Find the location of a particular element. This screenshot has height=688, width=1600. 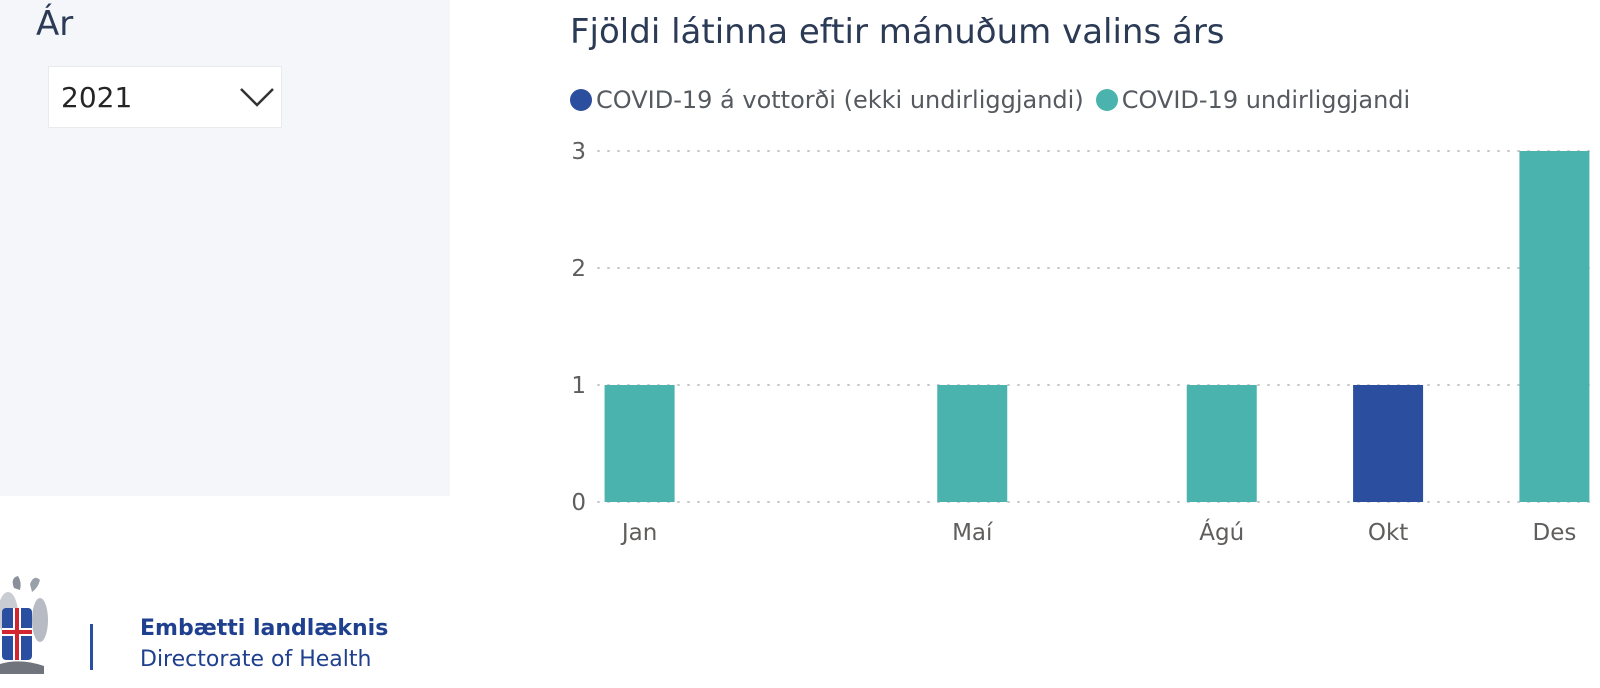

y-tick-label: 0 is located at coordinates (578, 503).